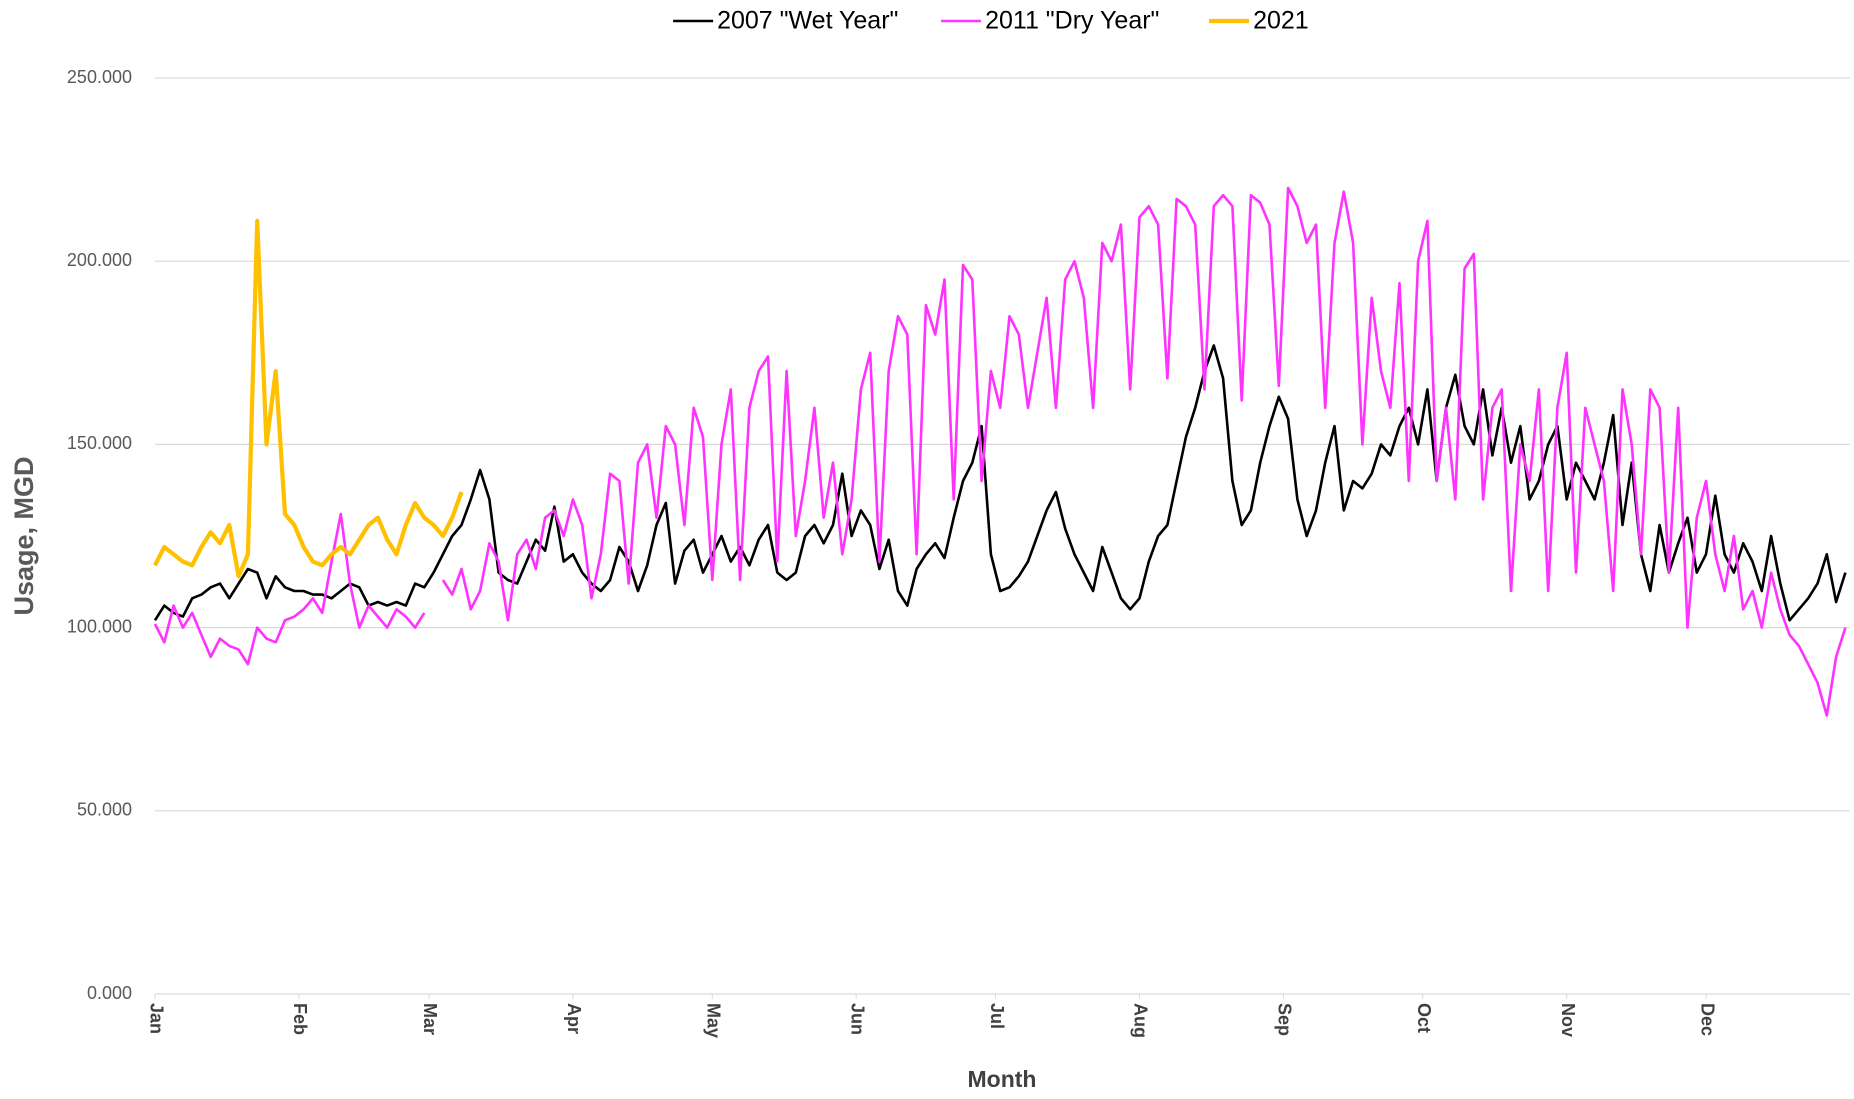 This screenshot has height=1099, width=1854. I want to click on y-tick-label: 200.000, so click(99, 260).